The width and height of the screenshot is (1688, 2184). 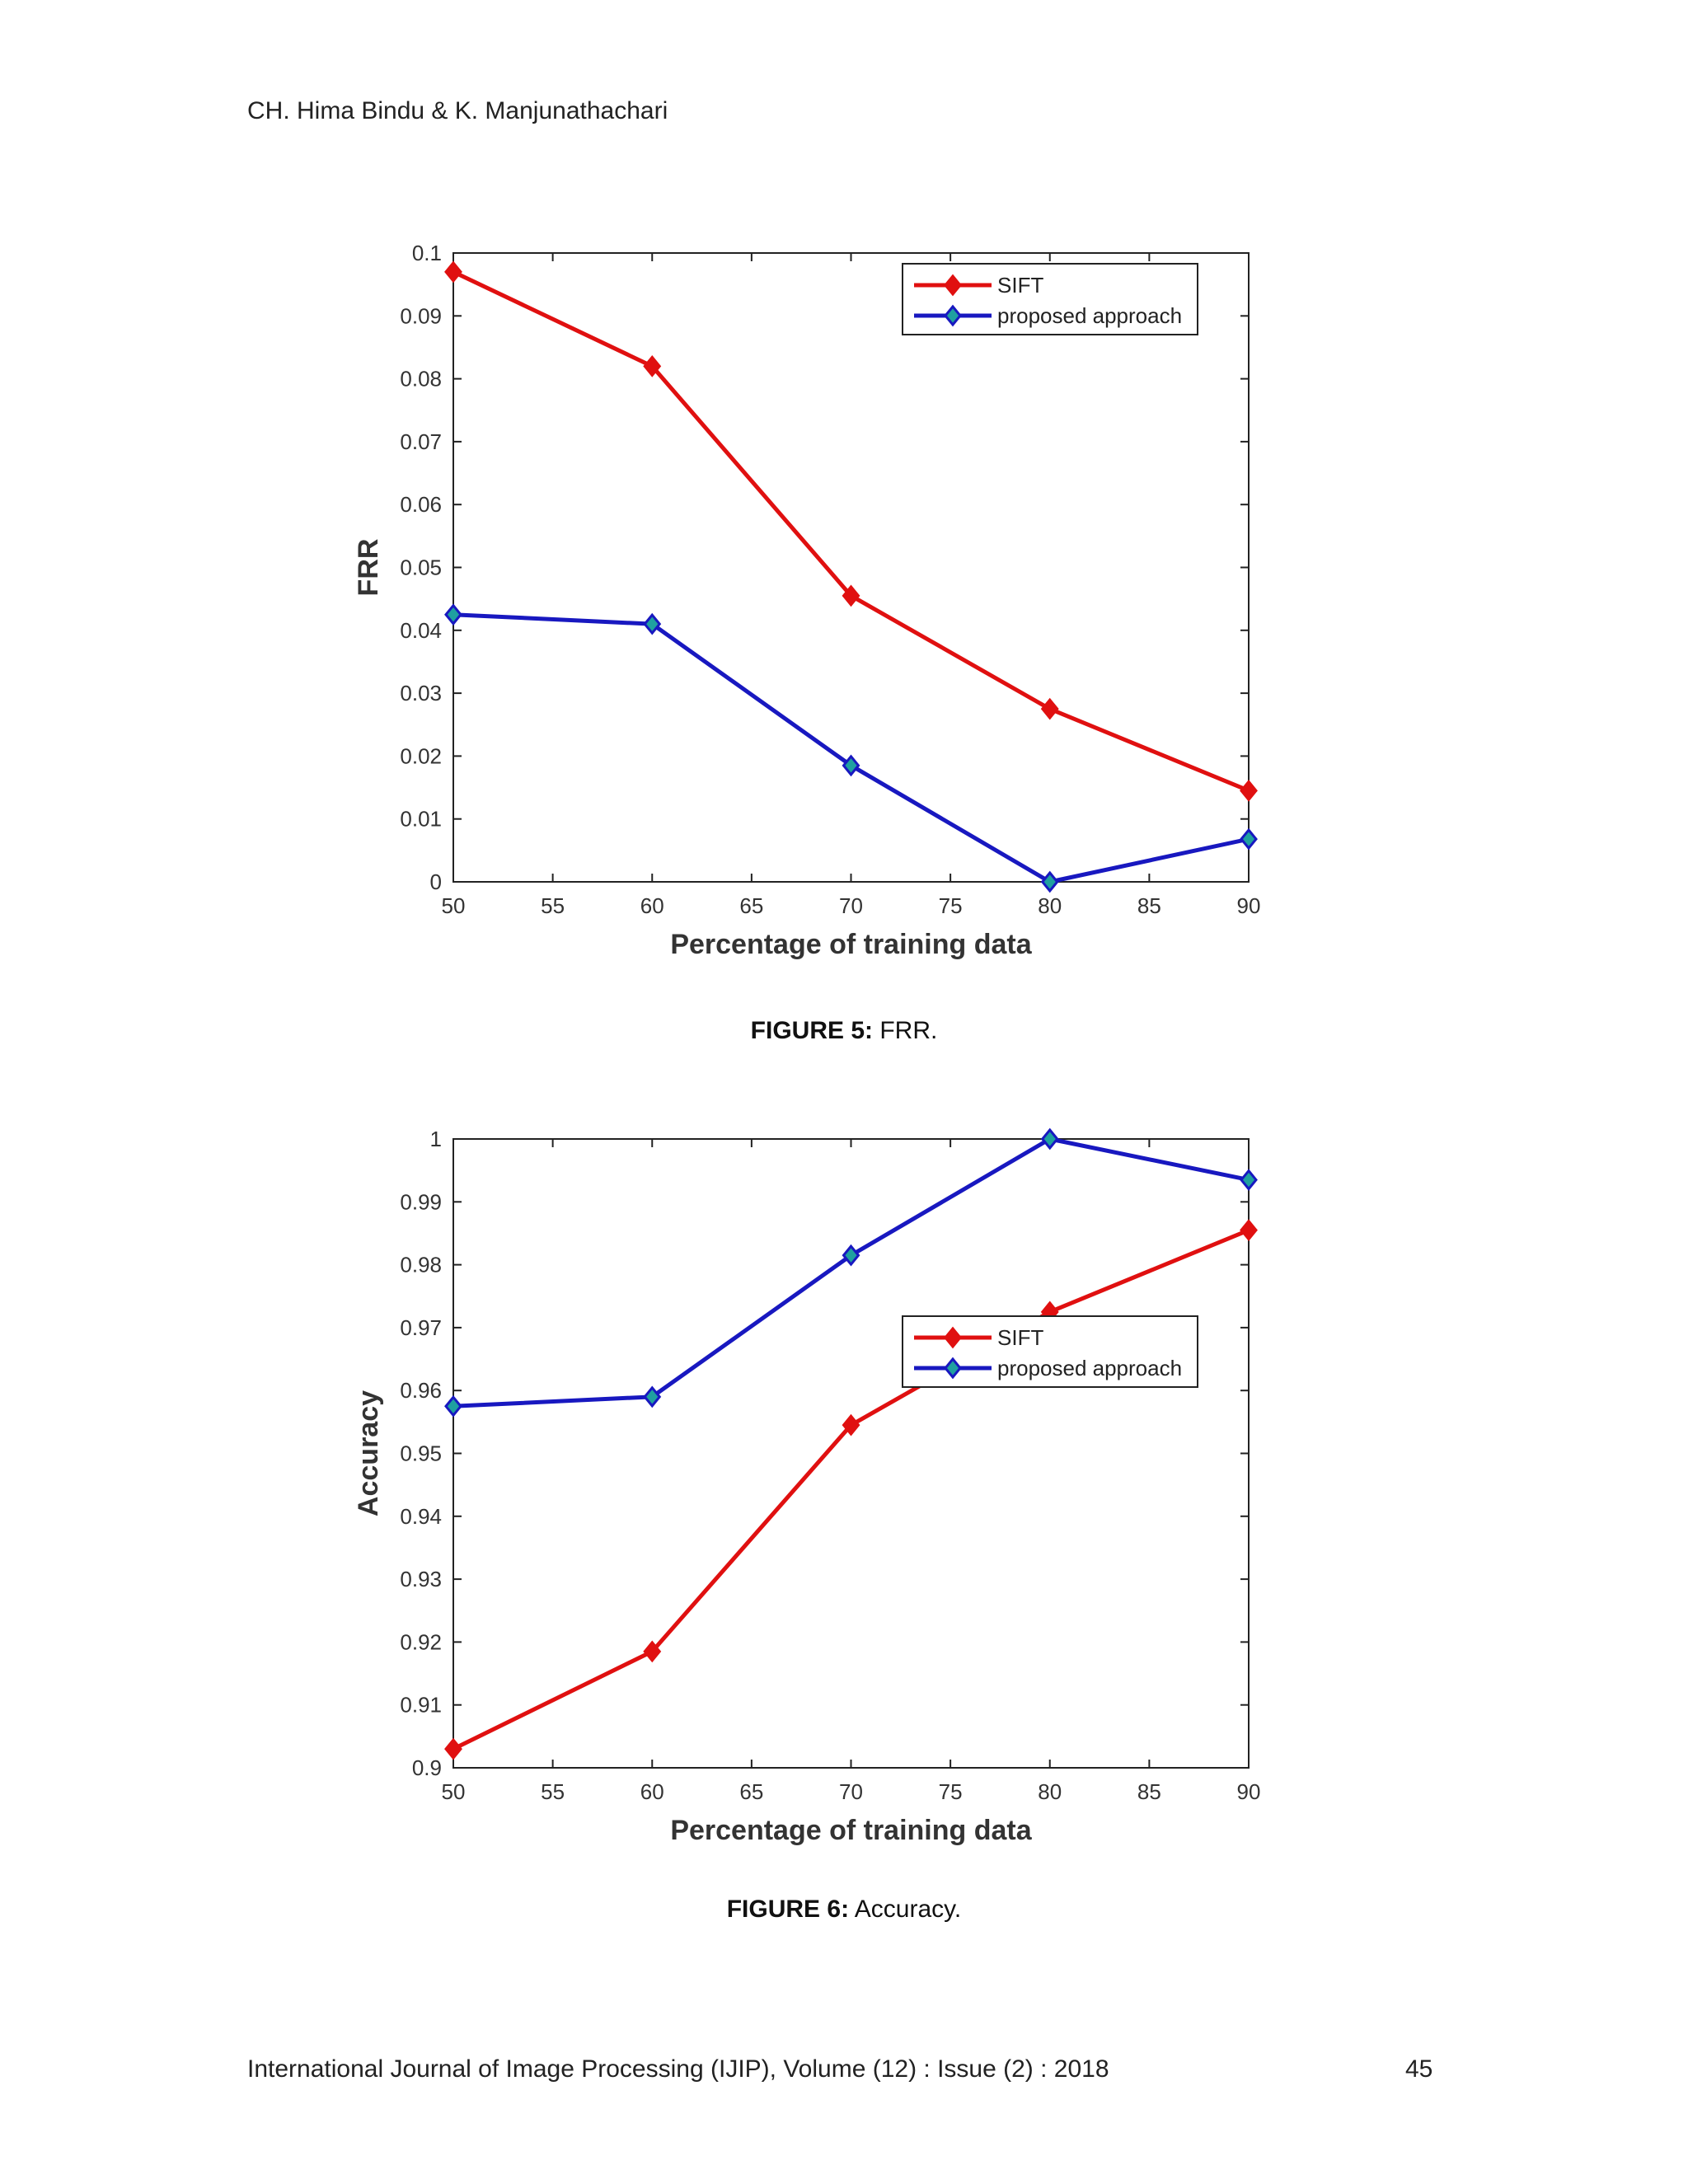 I want to click on fig5-x-tick-label: 70, so click(x=851, y=905).